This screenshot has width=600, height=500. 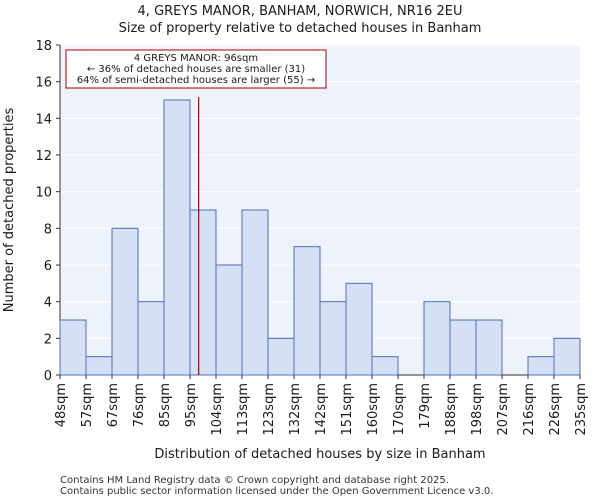 What do you see at coordinates (87, 405) in the screenshot?
I see `x-tick-label: 57sqm` at bounding box center [87, 405].